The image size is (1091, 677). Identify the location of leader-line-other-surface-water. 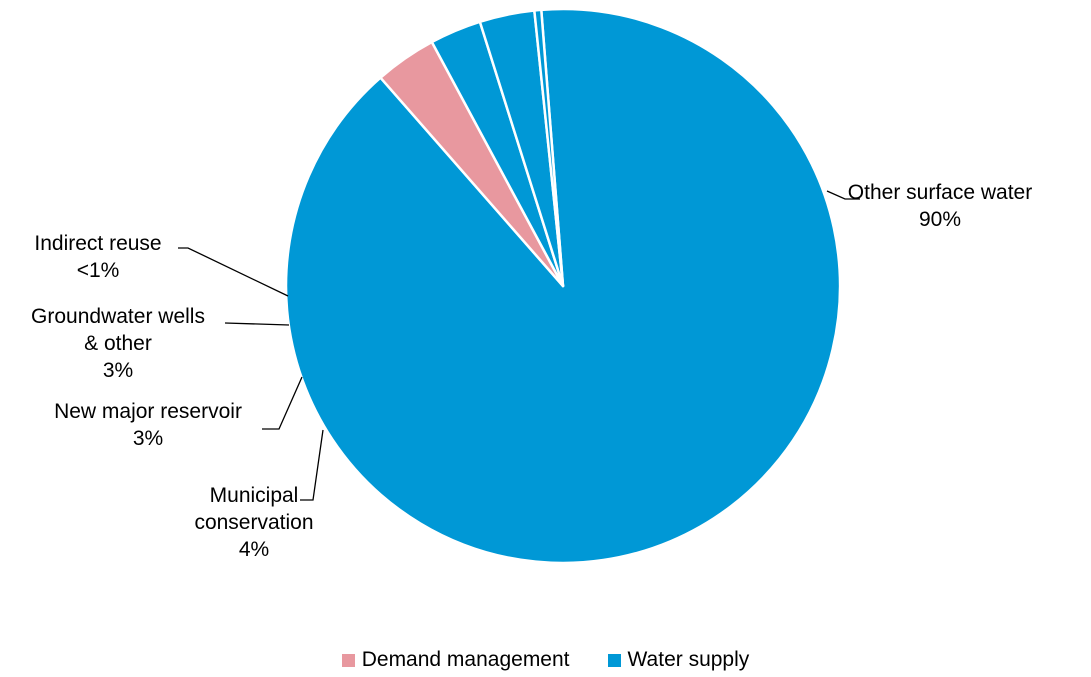
(843, 195).